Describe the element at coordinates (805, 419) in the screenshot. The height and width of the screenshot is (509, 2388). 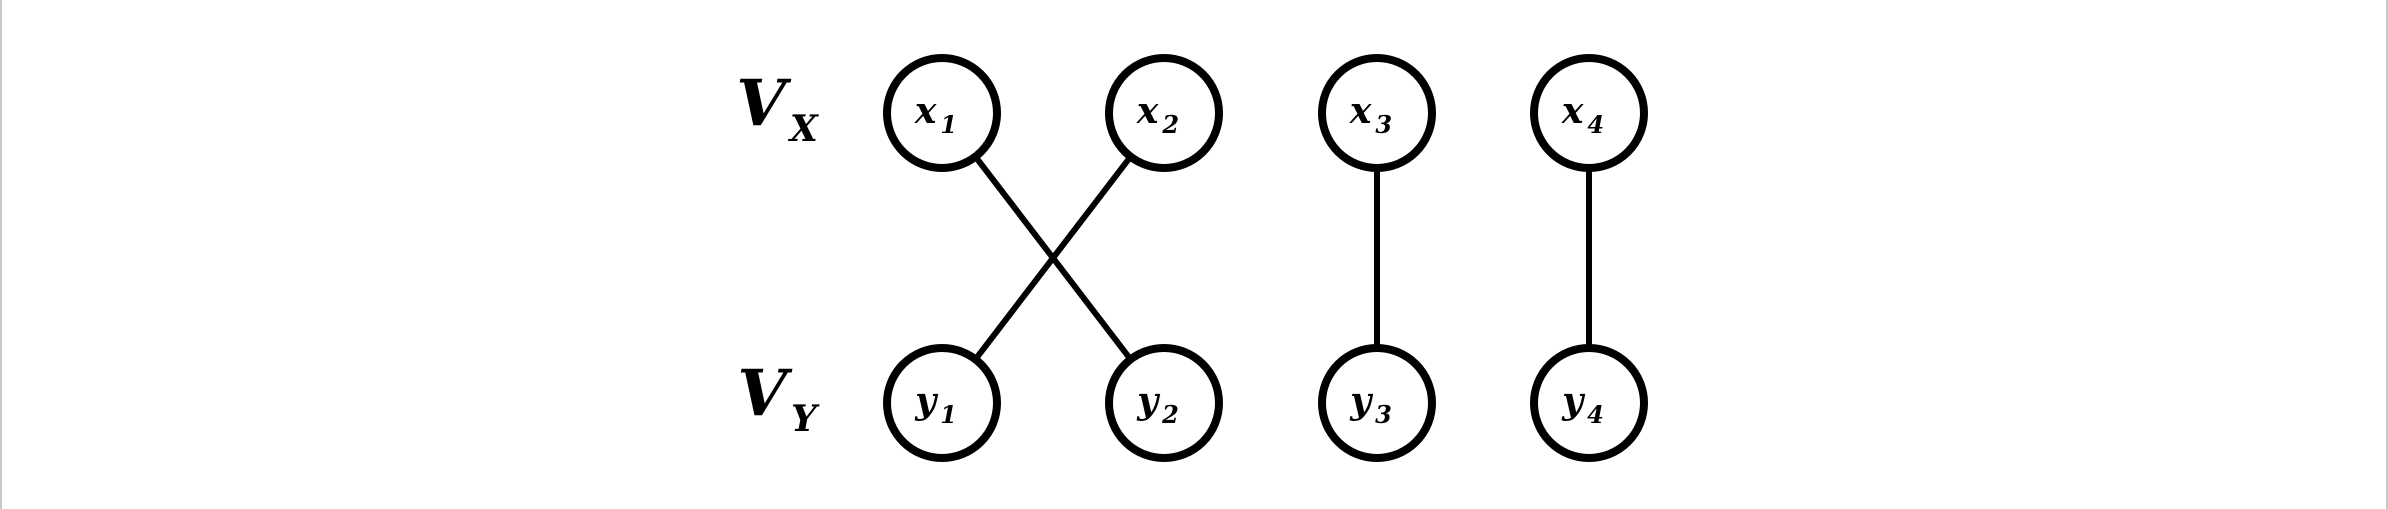
I see `set-label-subscript: Y` at that location.